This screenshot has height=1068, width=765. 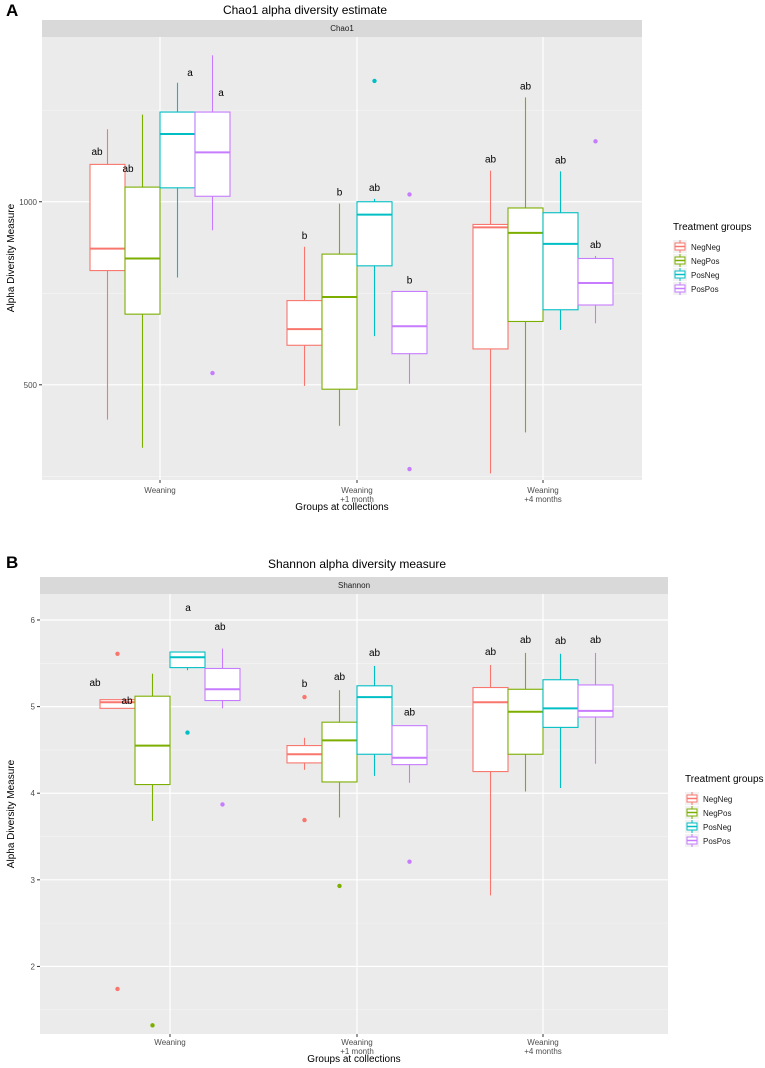 I want to click on legend-label: NegPos, so click(x=705, y=261).